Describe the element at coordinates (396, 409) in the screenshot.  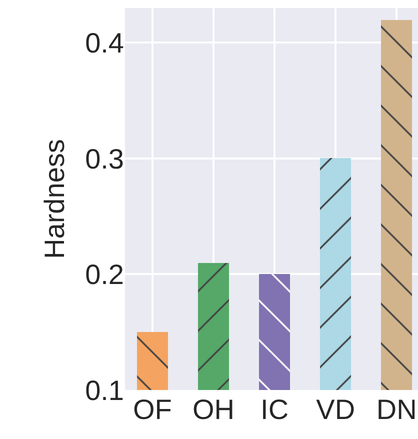
I see `x-tick-label: DN` at that location.